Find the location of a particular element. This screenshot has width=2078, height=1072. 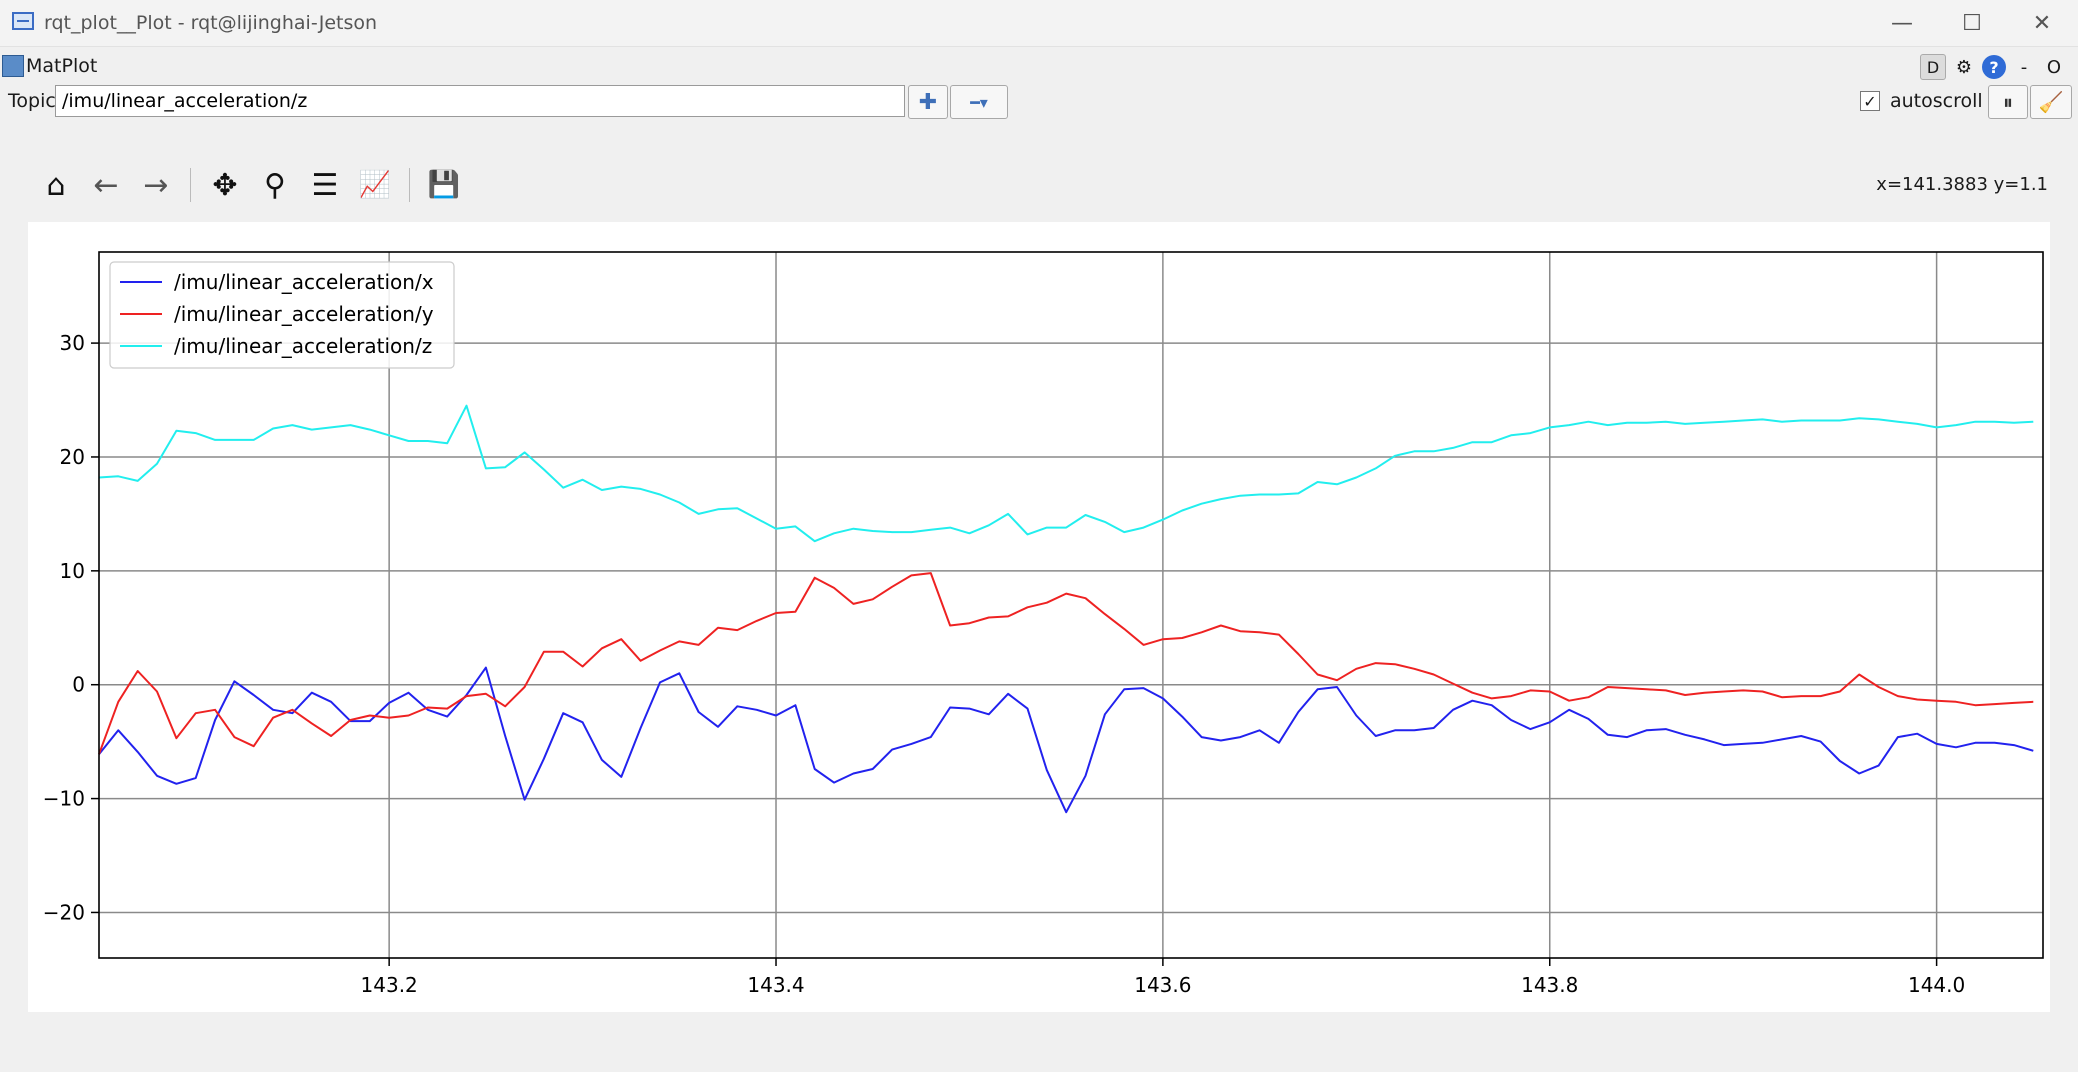

gear-icon: ⚙ is located at coordinates (1964, 67).